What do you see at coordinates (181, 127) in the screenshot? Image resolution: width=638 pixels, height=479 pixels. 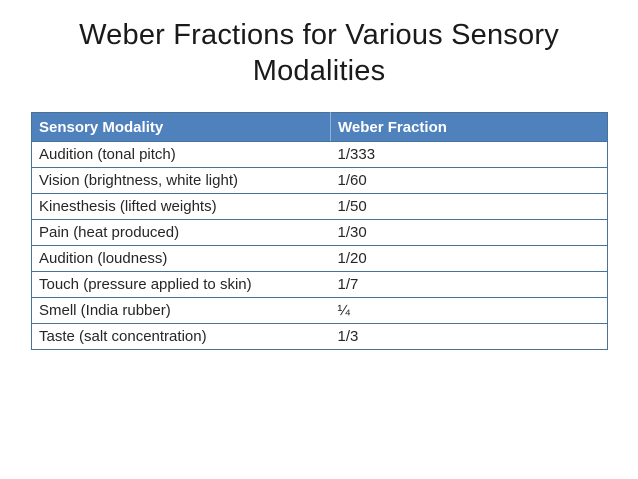 I see `column-header-sensory-modality: Sensory Modality` at bounding box center [181, 127].